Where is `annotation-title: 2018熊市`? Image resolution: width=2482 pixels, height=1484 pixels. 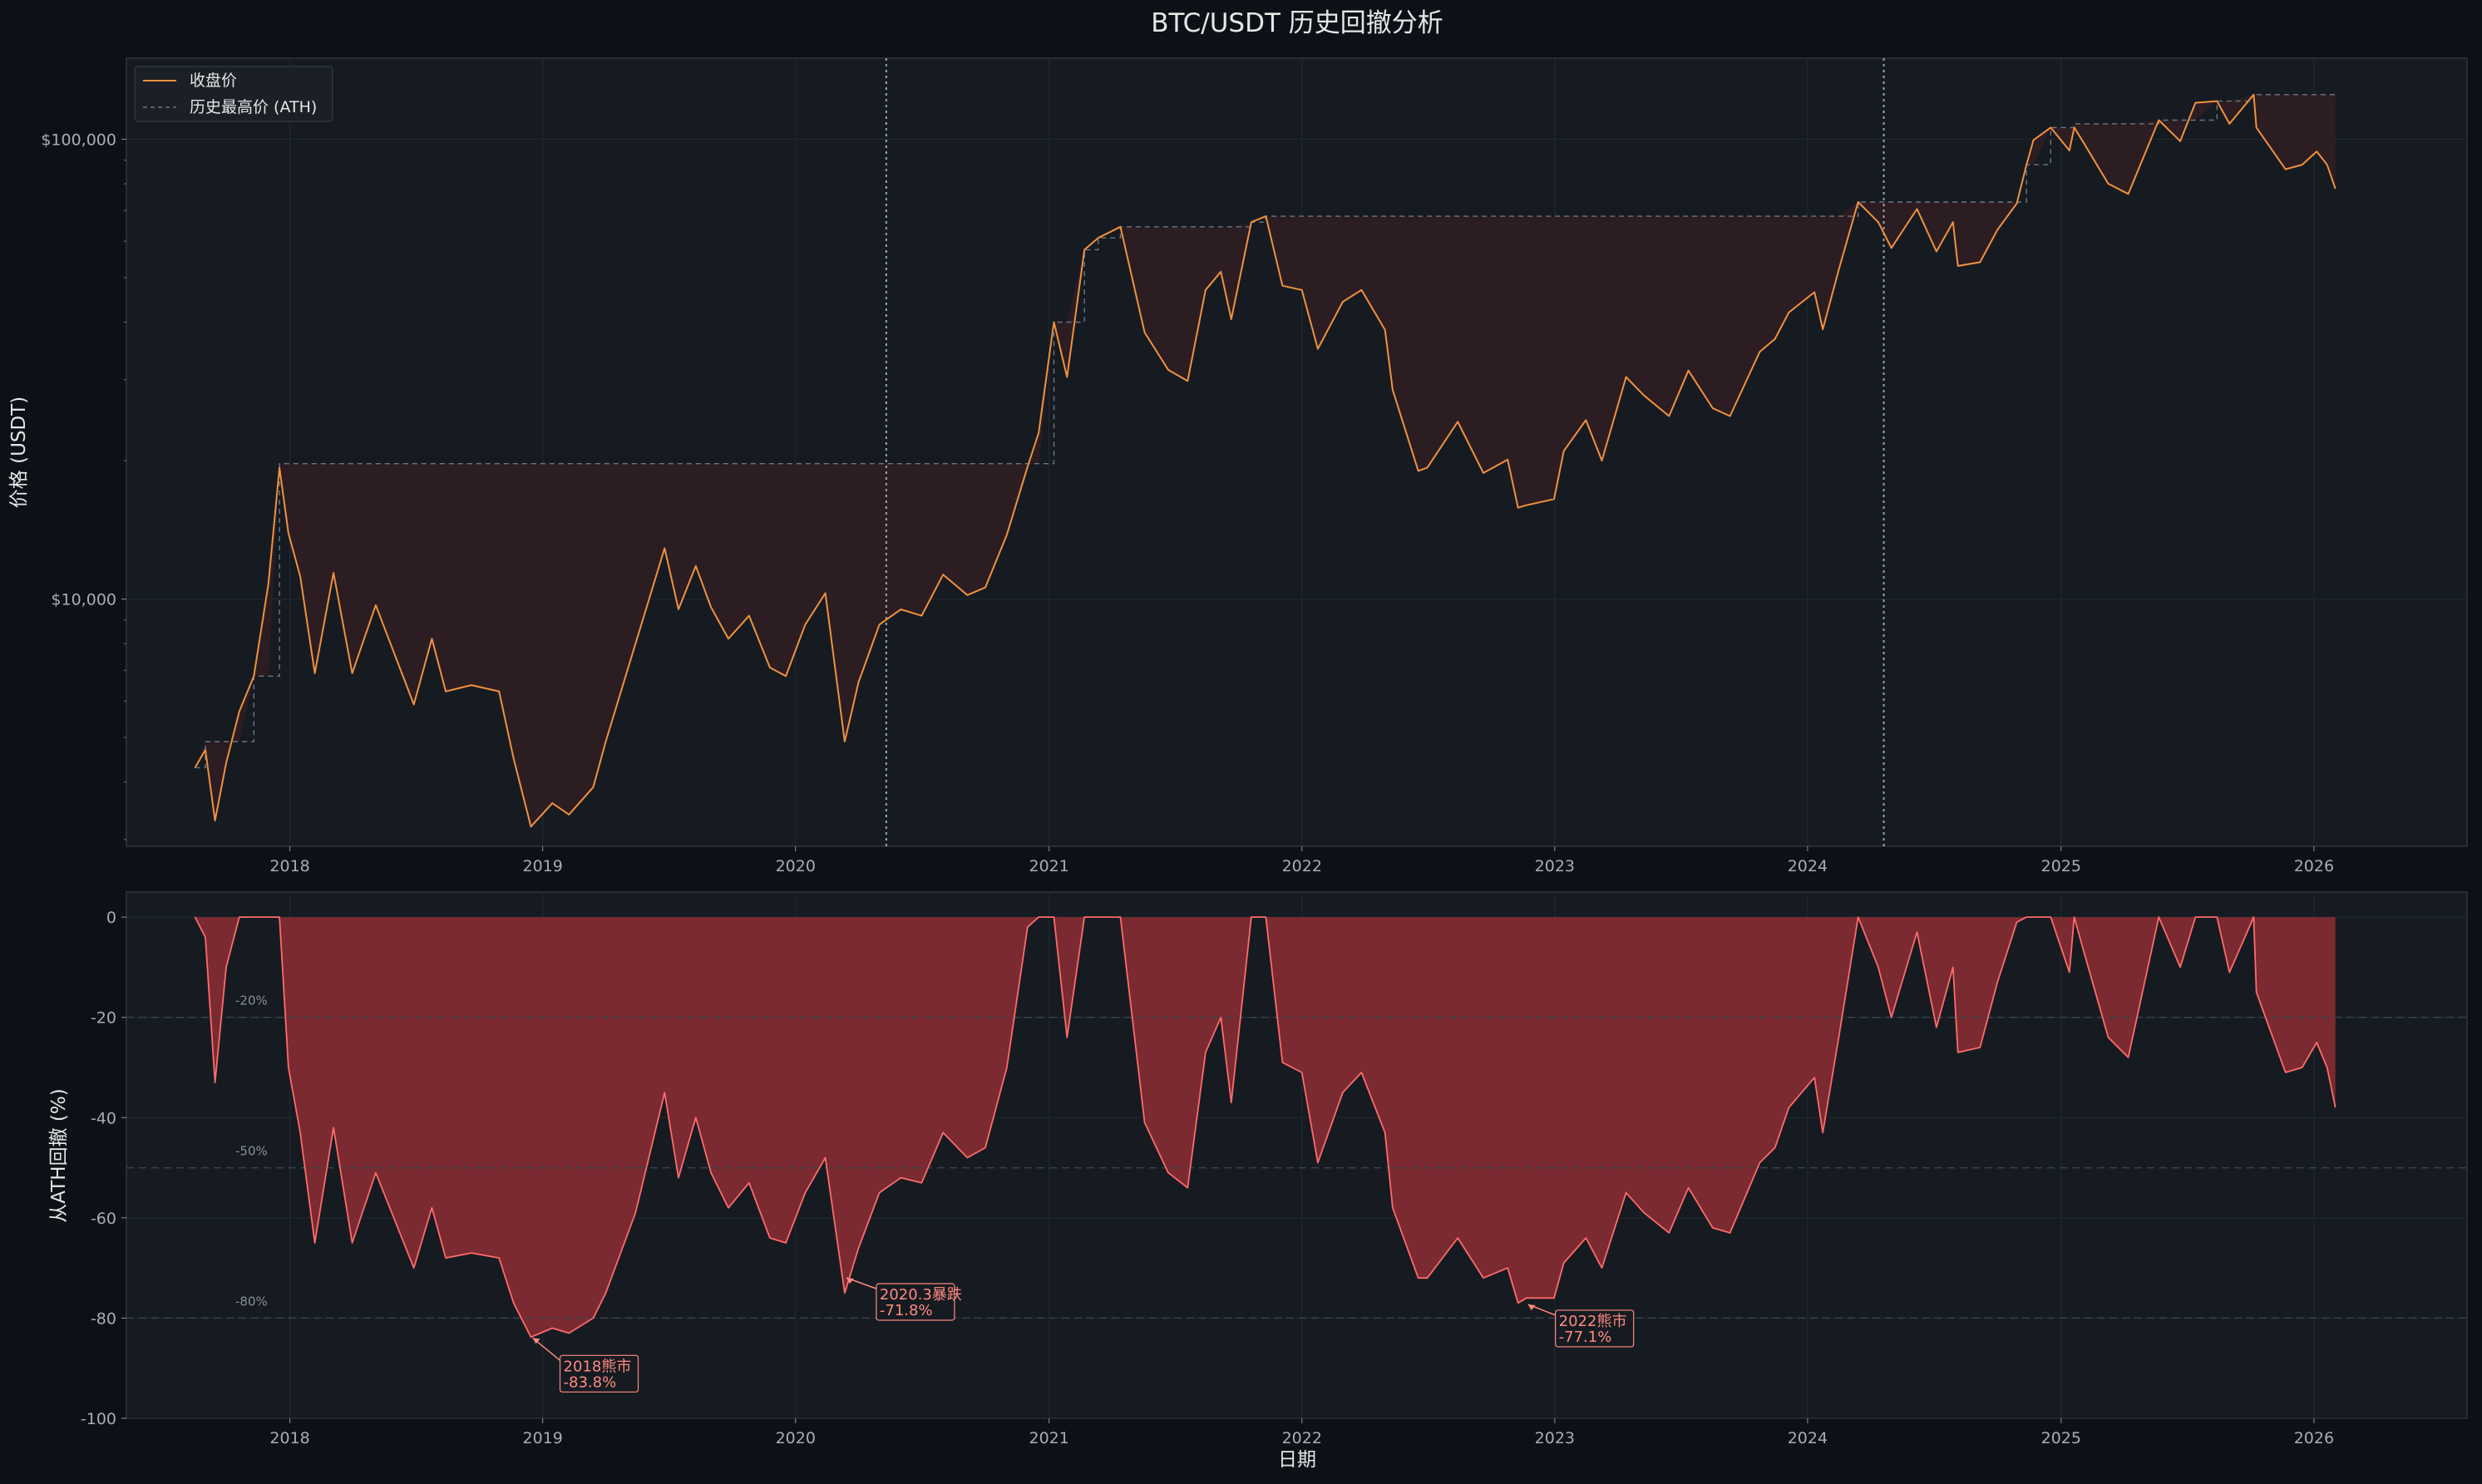
annotation-title: 2018熊市 is located at coordinates (598, 1366).